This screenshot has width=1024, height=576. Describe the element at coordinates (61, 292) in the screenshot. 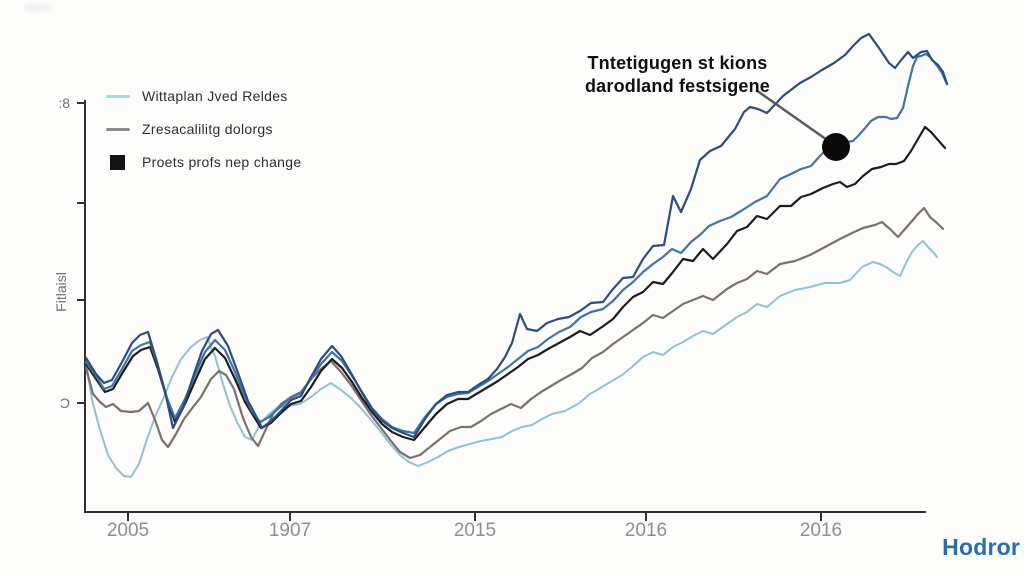

I see `y-axis-title: Fitlaisl` at that location.